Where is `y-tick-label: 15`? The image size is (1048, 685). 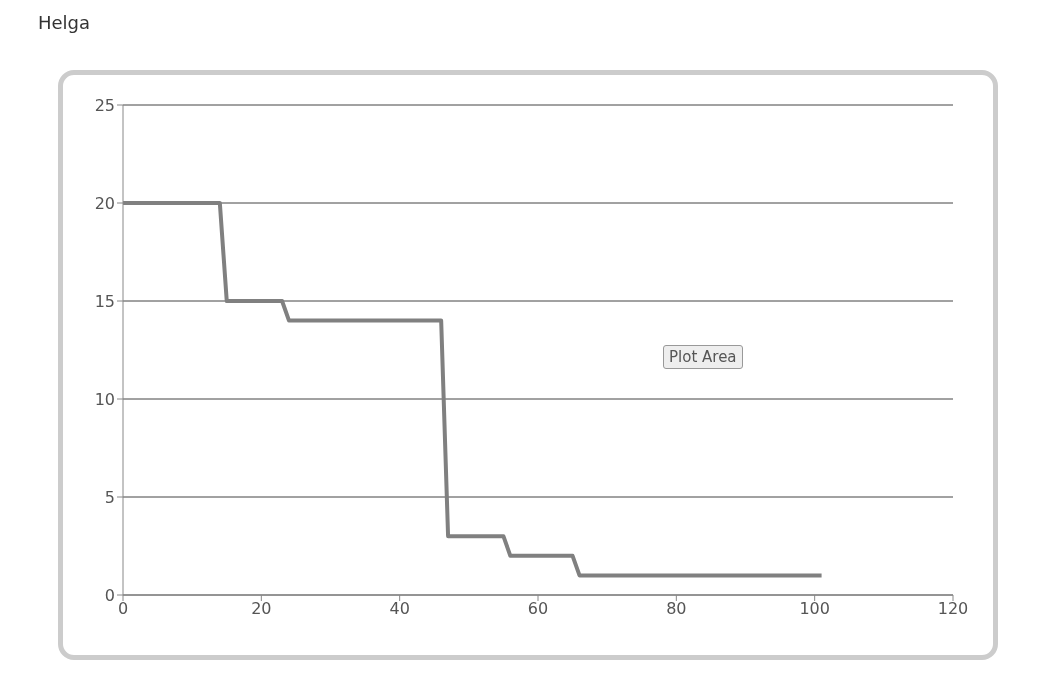
y-tick-label: 15 is located at coordinates (104, 301).